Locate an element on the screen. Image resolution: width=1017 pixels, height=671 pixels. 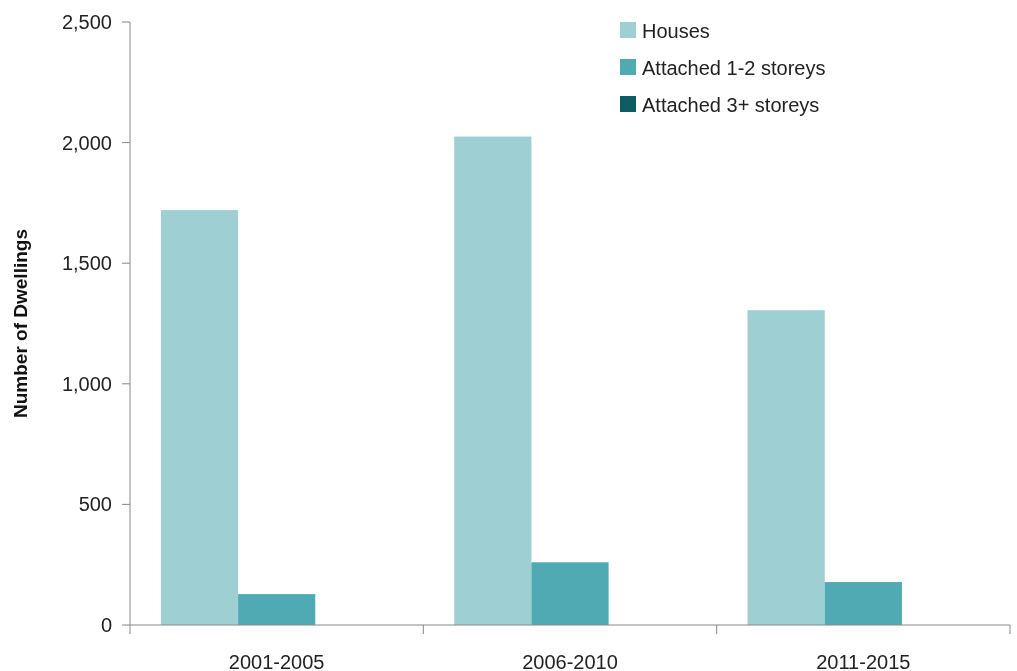
y-tick-label: 2,500 is located at coordinates (86, 22).